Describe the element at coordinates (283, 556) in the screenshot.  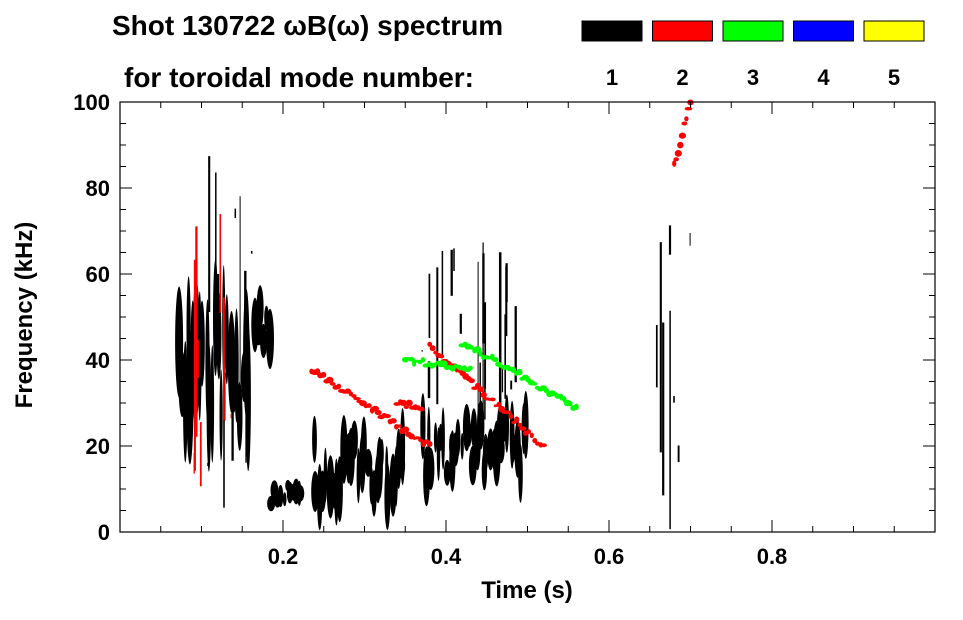
I see `x-tick-label: 0.2` at that location.